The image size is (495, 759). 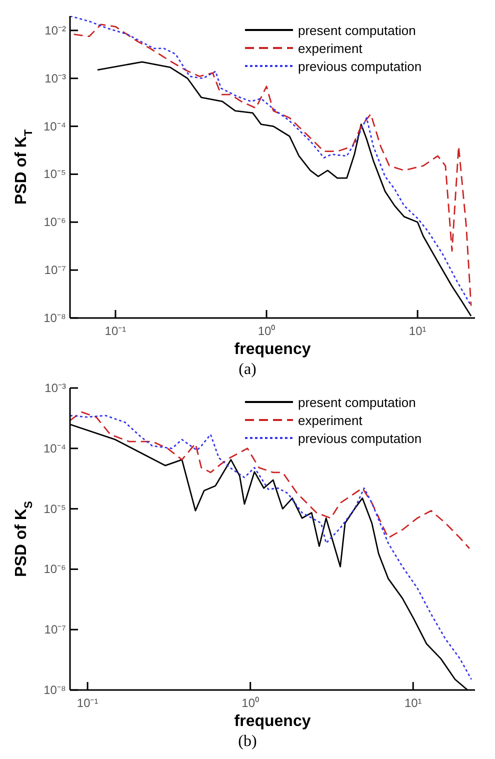 What do you see at coordinates (55, 30) in the screenshot?
I see `y-tick-label: 10⁻²` at bounding box center [55, 30].